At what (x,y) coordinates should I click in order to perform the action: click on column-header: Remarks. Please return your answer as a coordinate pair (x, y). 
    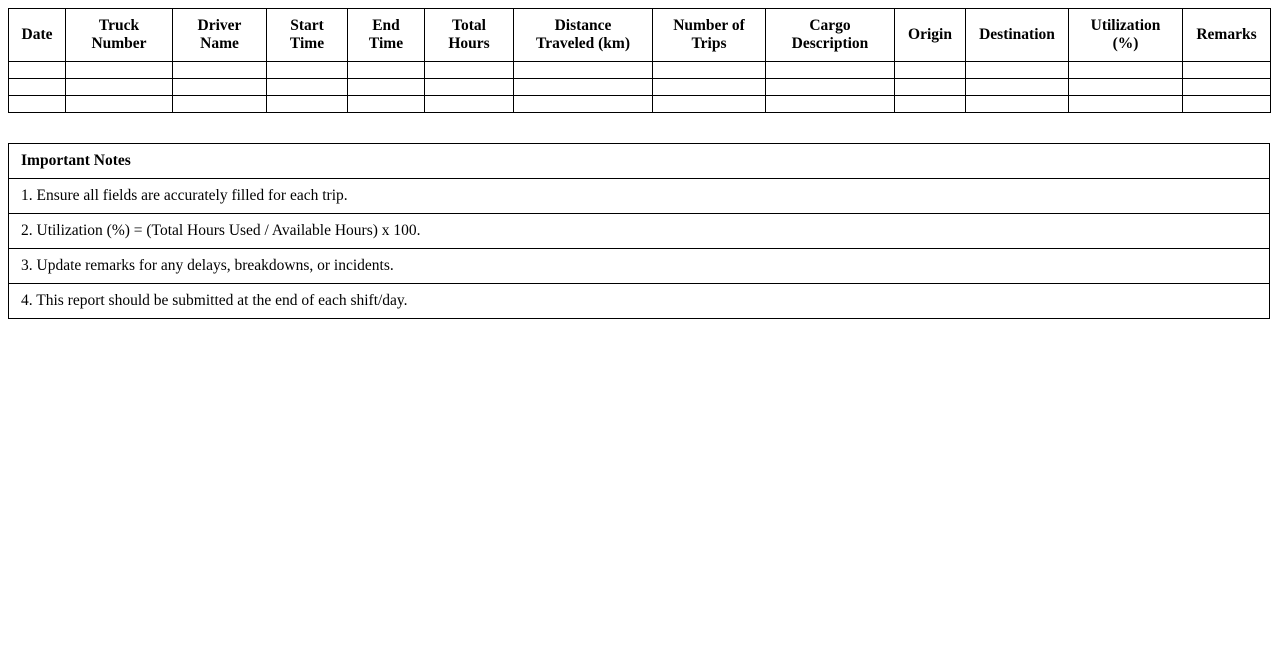
    Looking at the image, I should click on (1226, 35).